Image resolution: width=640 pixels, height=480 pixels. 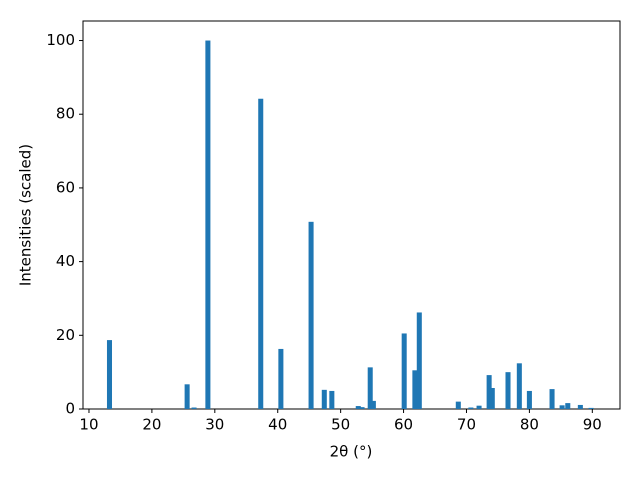 What do you see at coordinates (88, 425) in the screenshot?
I see `x-tick-label: 10` at bounding box center [88, 425].